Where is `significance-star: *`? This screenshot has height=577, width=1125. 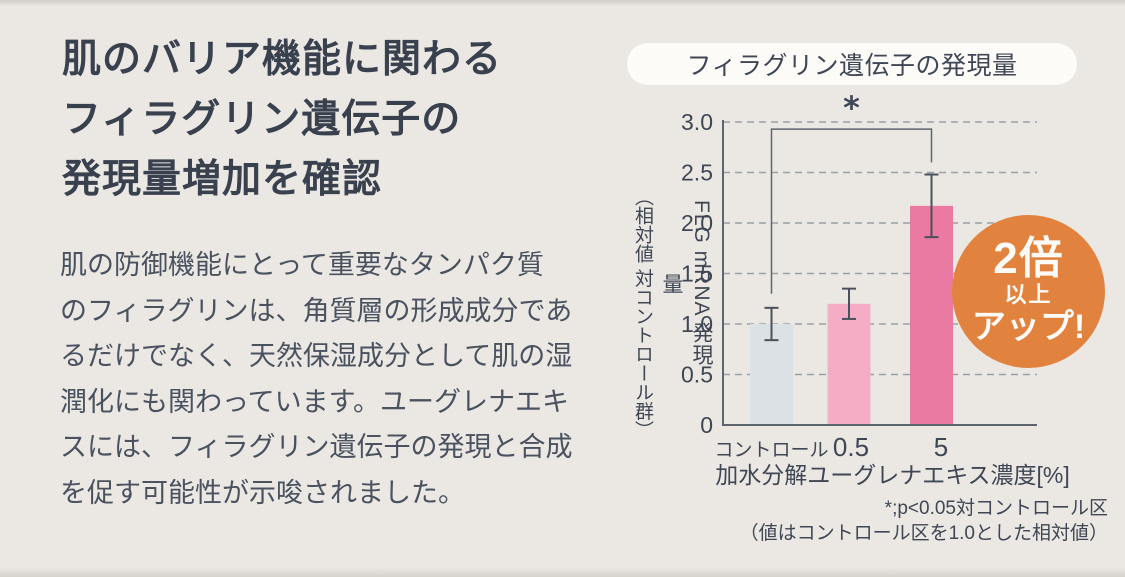 significance-star: * is located at coordinates (851, 108).